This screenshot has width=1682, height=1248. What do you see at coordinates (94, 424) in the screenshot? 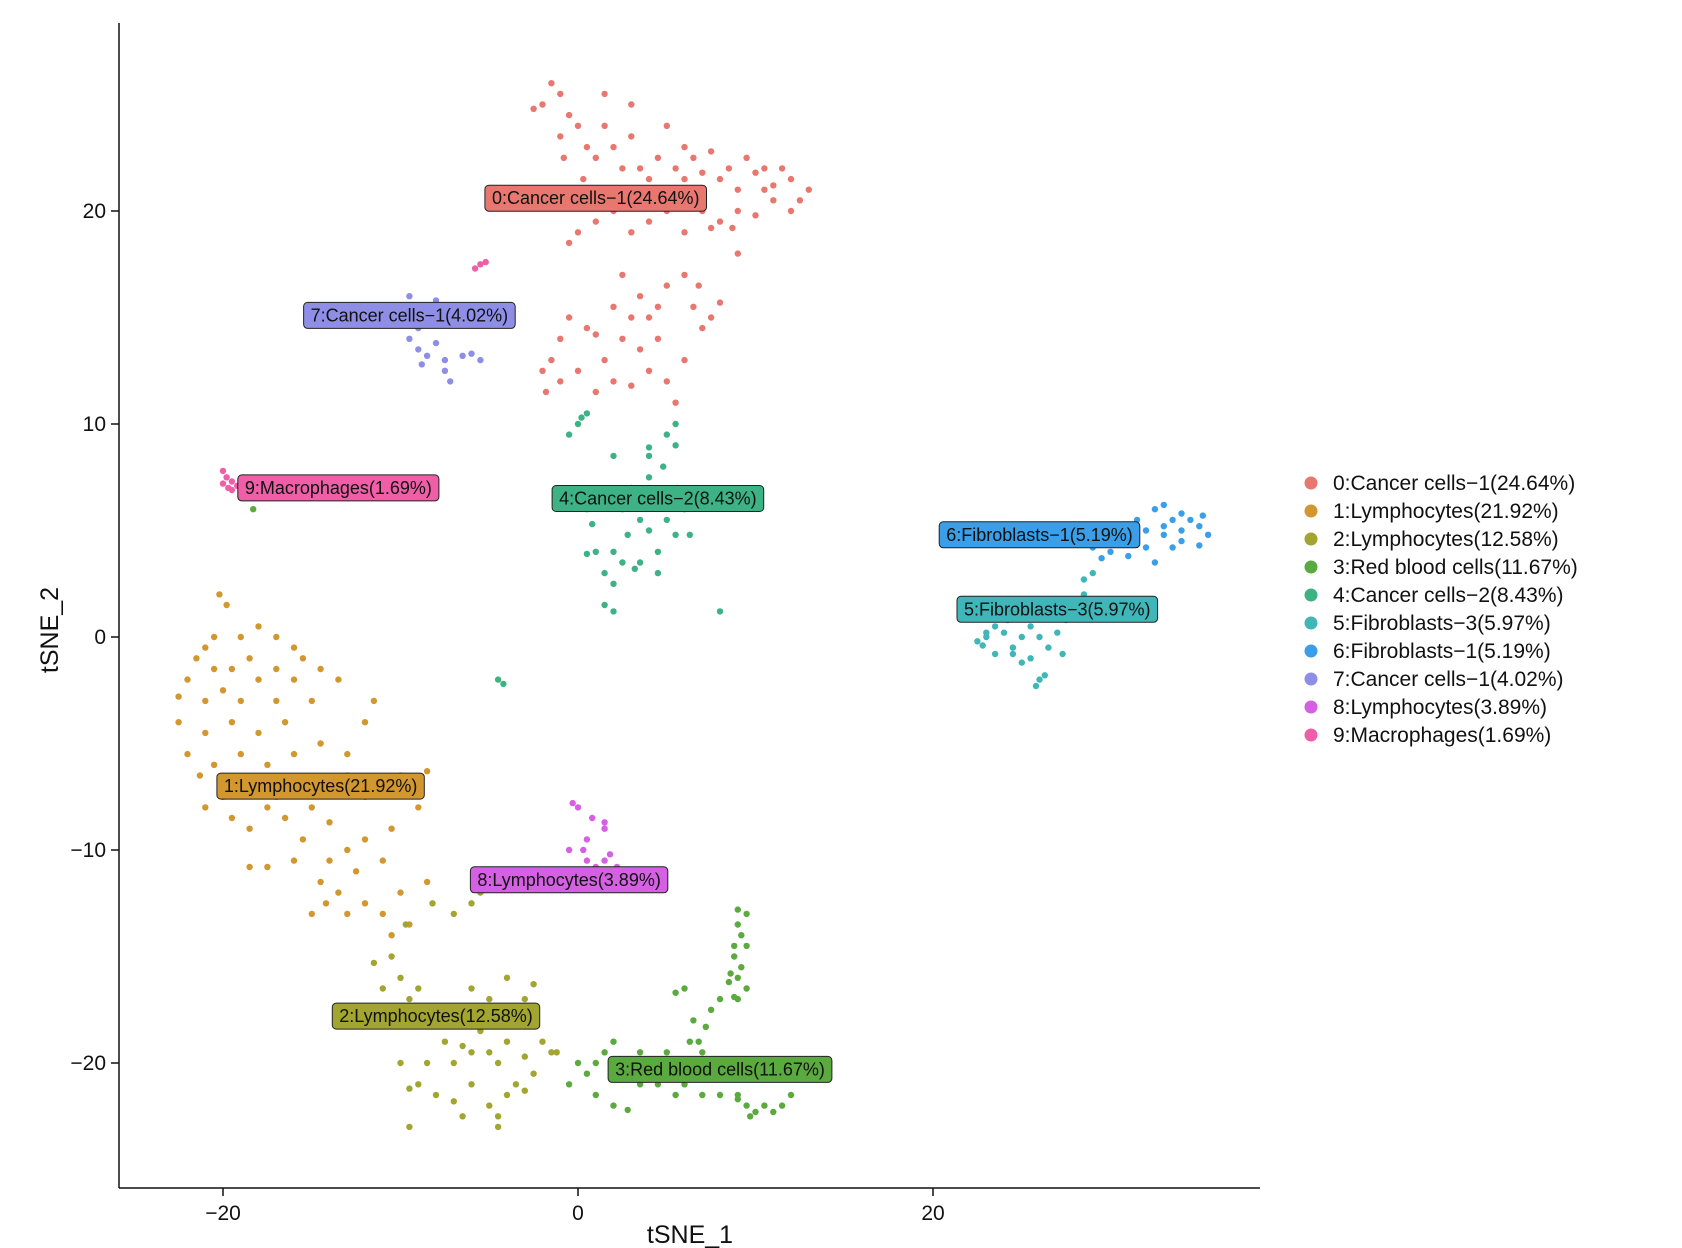
I see `y-tick-label: 10` at bounding box center [94, 424].